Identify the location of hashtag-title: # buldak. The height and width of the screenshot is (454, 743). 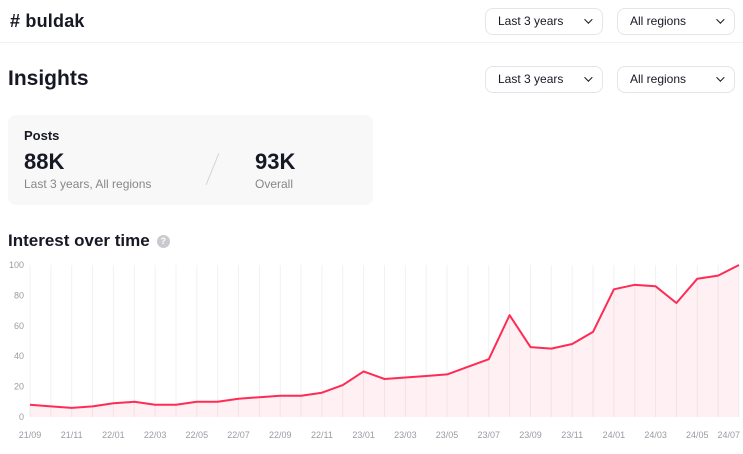
(47, 20).